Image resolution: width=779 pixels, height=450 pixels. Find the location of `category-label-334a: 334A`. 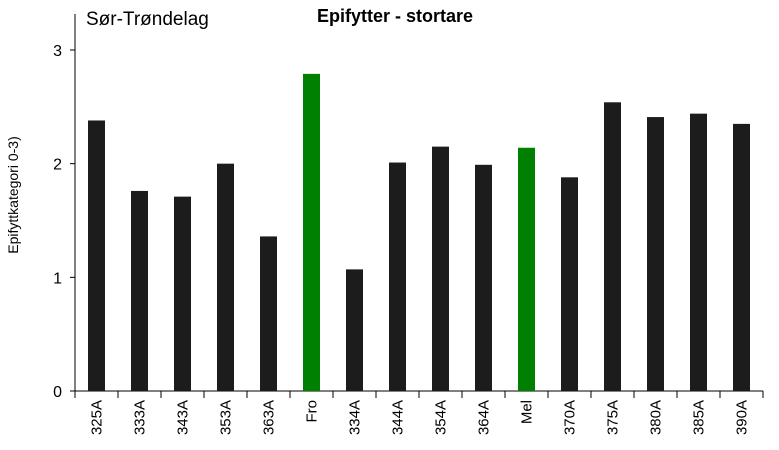

category-label-334a: 334A is located at coordinates (355, 417).